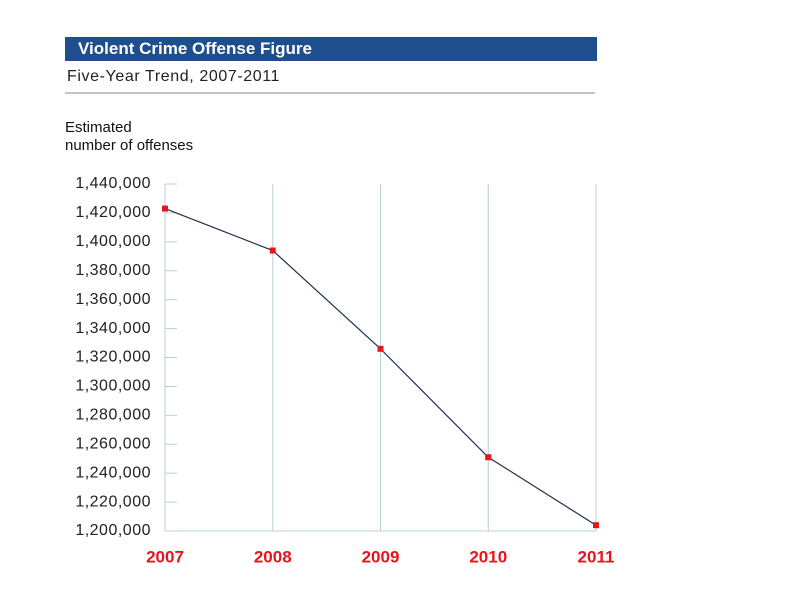  What do you see at coordinates (173, 76) in the screenshot?
I see `chart-subtitle: Five-Year Trend, 2007-2011` at bounding box center [173, 76].